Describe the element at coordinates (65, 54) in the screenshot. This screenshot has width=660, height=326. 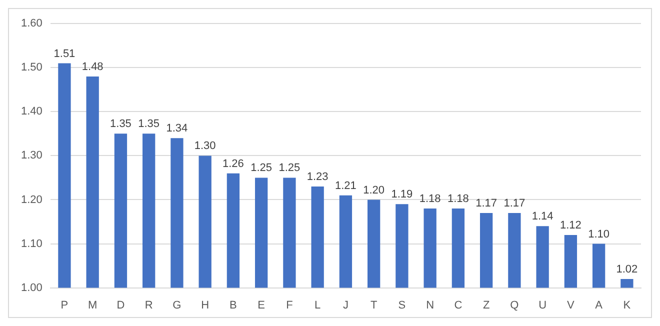
I see `data-label: 1.51` at that location.